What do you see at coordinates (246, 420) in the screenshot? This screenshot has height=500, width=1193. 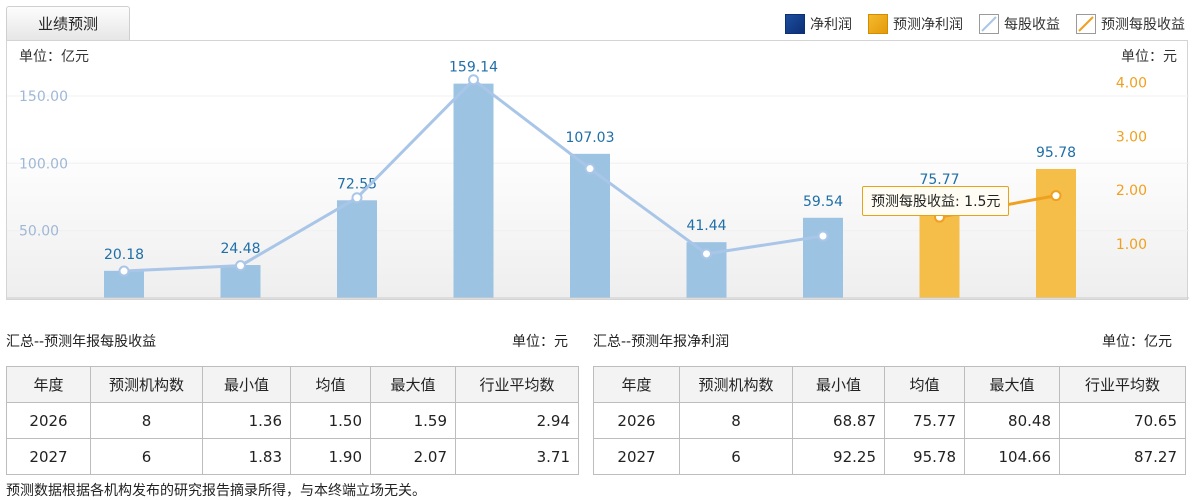 I see `table-cell: 1.36` at bounding box center [246, 420].